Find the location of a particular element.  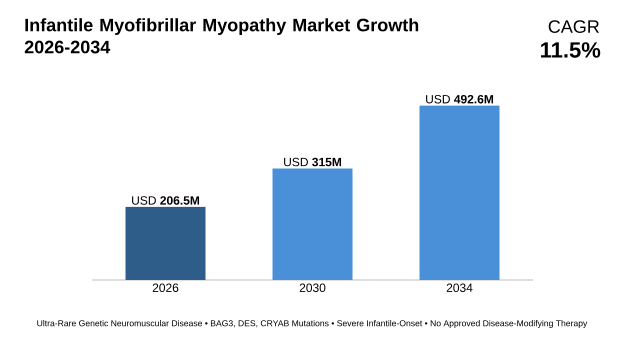

text: 11.5% is located at coordinates (570, 50).